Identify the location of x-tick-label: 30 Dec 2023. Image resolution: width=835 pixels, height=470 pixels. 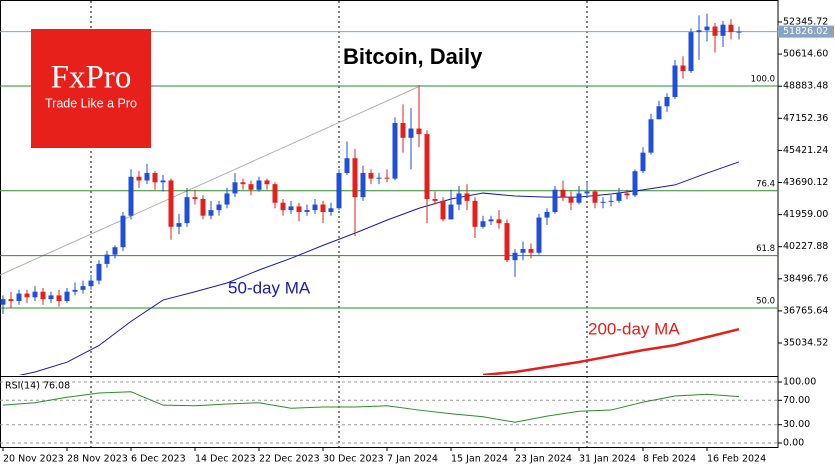
(353, 459).